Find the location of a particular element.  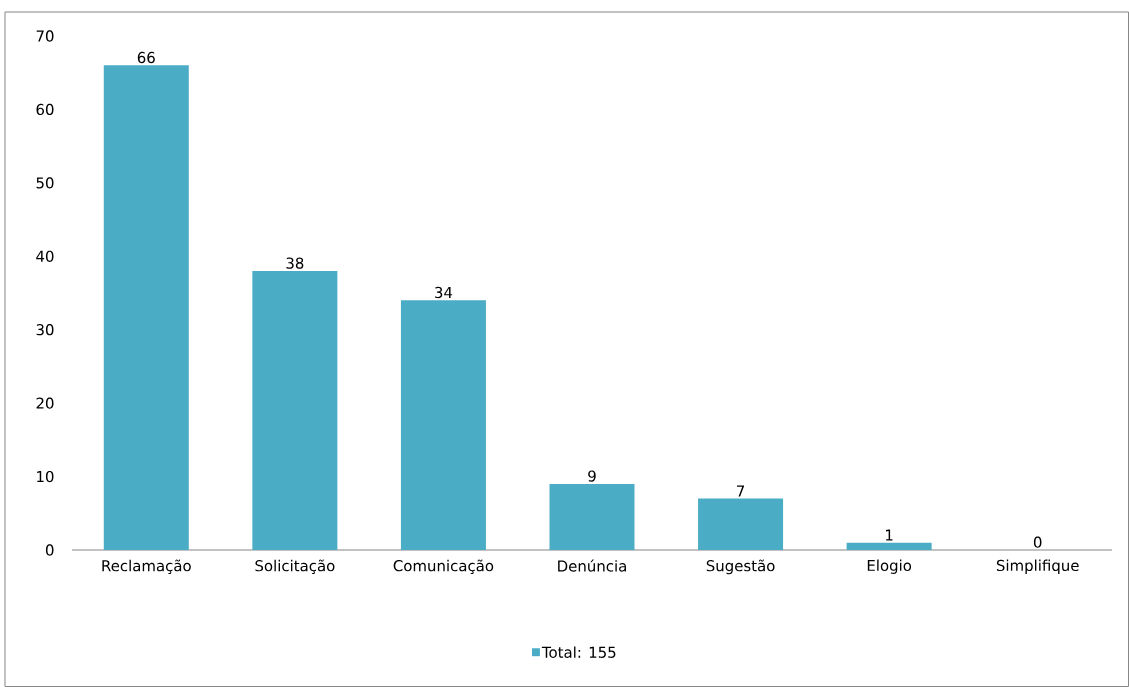

y-tick-label: 70 is located at coordinates (45, 36).